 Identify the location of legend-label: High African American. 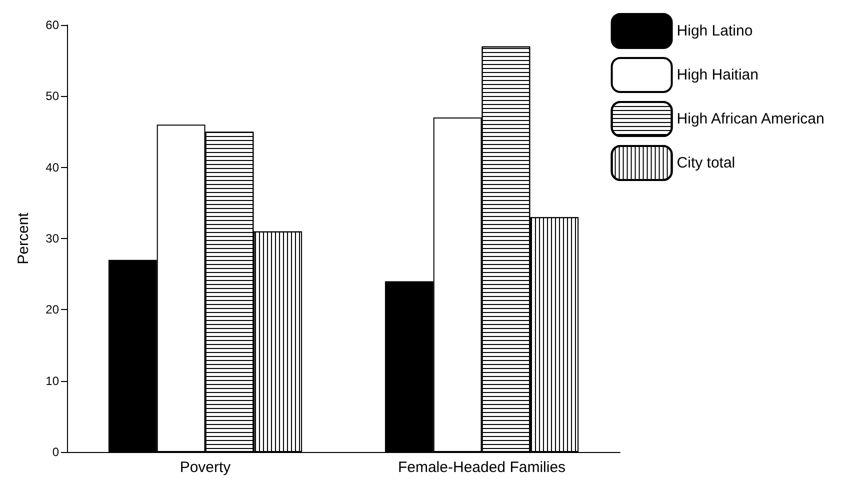
(750, 119).